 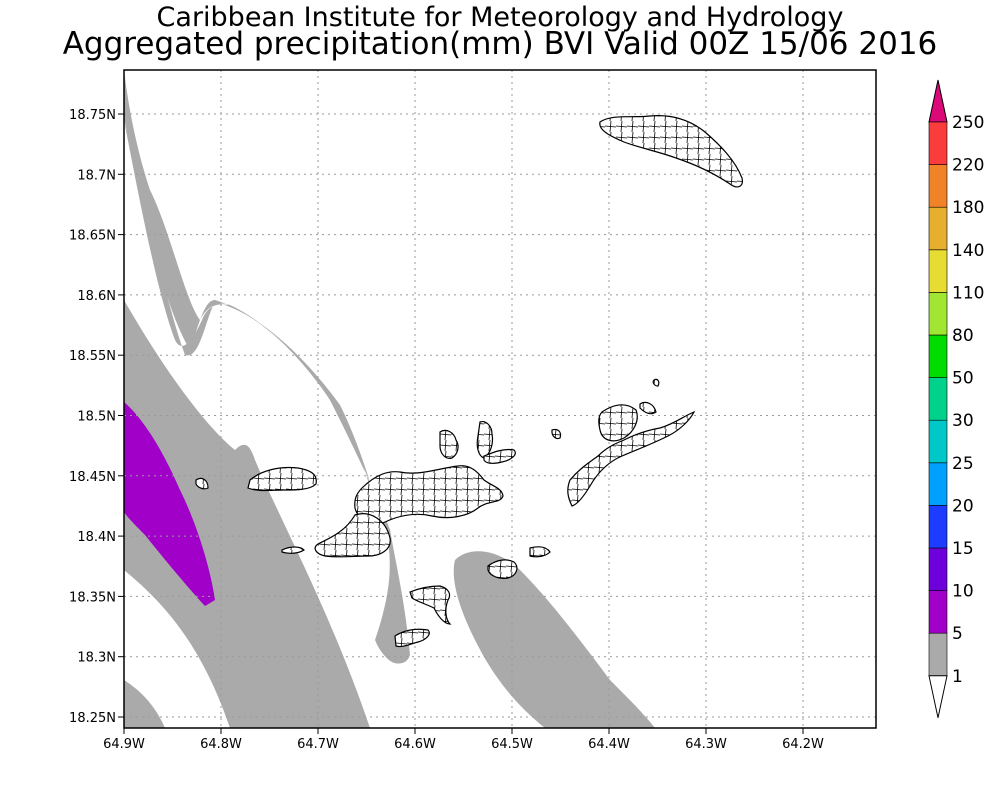 What do you see at coordinates (92, 718) in the screenshot?
I see `lat-tick-label: 18.25N` at bounding box center [92, 718].